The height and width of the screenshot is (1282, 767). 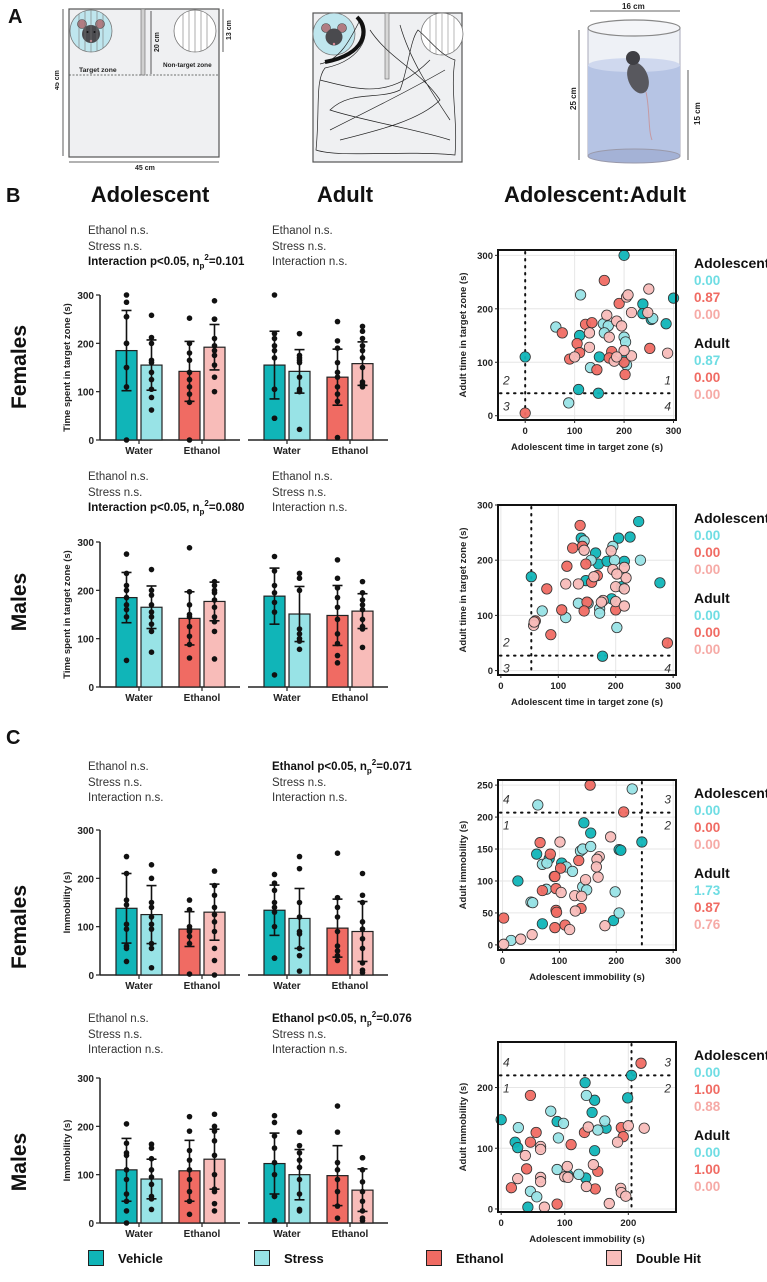 I want to click on x-axis-label: Adolescent time in target zone (s), so click(x=587, y=447).